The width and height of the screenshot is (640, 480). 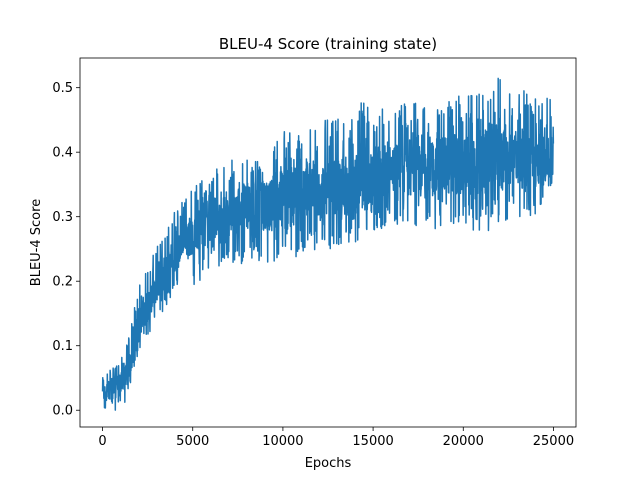 What do you see at coordinates (328, 463) in the screenshot?
I see `x-axis-title: Epochs` at bounding box center [328, 463].